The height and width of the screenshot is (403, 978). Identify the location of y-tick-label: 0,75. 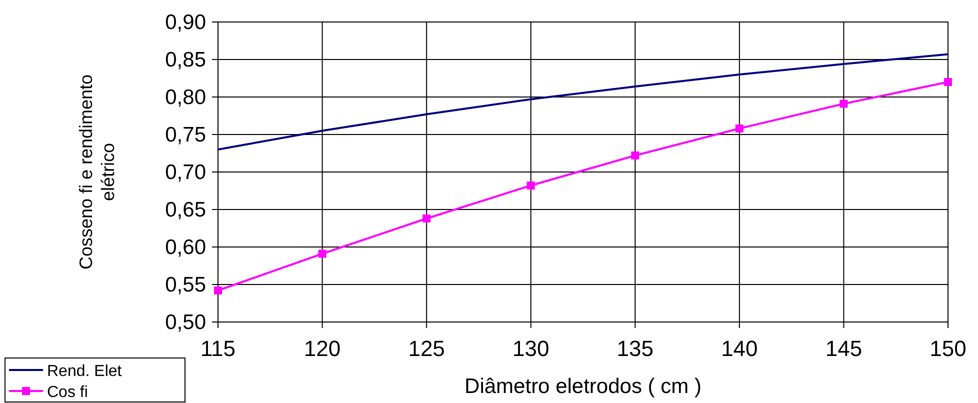
(185, 135).